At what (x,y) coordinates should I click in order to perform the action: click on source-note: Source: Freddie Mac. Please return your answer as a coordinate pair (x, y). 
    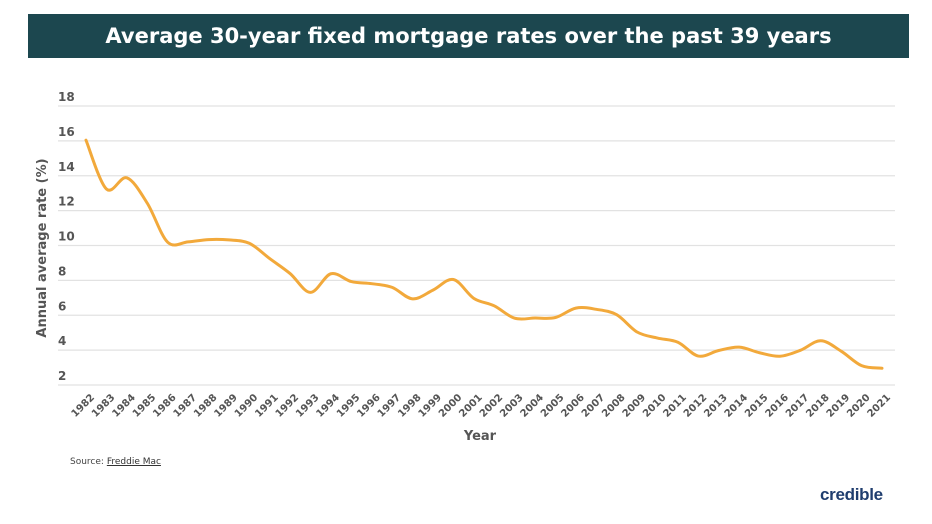
    Looking at the image, I should click on (115, 462).